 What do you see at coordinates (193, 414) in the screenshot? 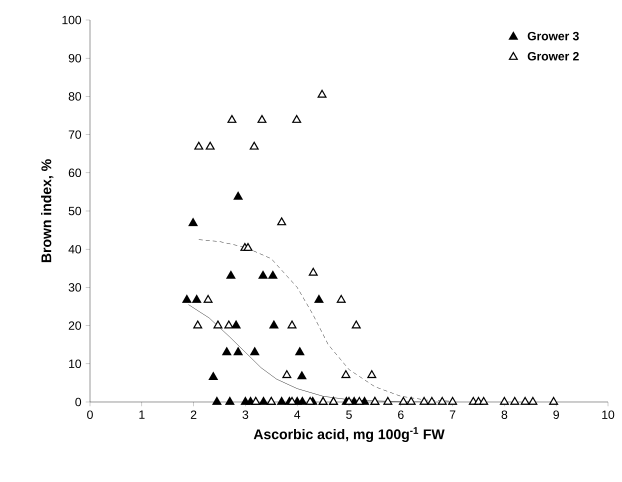
I see `x-tick-label: 2` at bounding box center [193, 414].